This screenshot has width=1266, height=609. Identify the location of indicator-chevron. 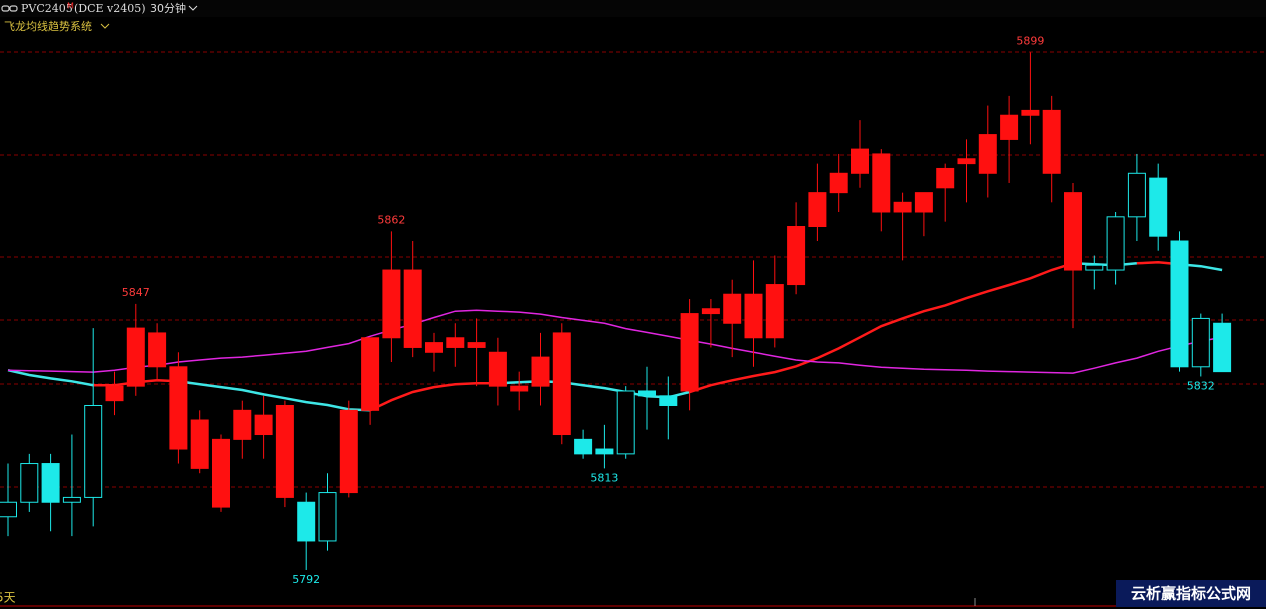
(105, 26).